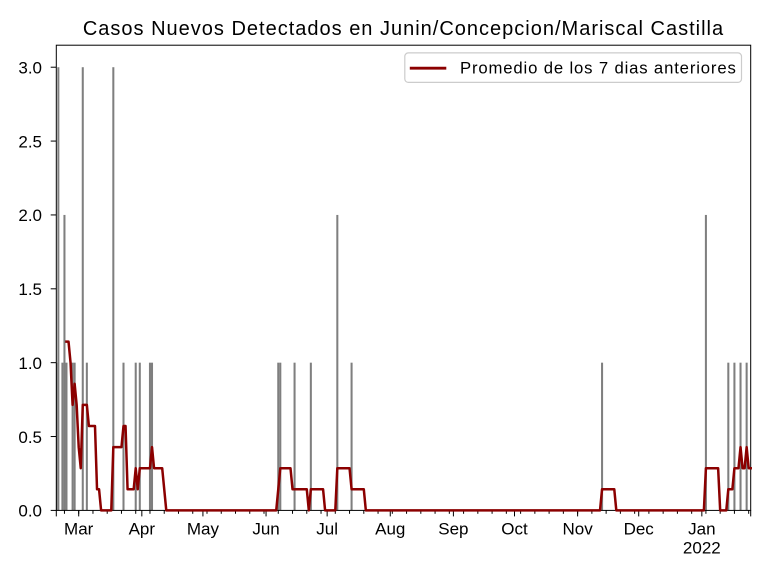 The height and width of the screenshot is (576, 768). What do you see at coordinates (30, 289) in the screenshot?
I see `svg-text: 1.5` at bounding box center [30, 289].